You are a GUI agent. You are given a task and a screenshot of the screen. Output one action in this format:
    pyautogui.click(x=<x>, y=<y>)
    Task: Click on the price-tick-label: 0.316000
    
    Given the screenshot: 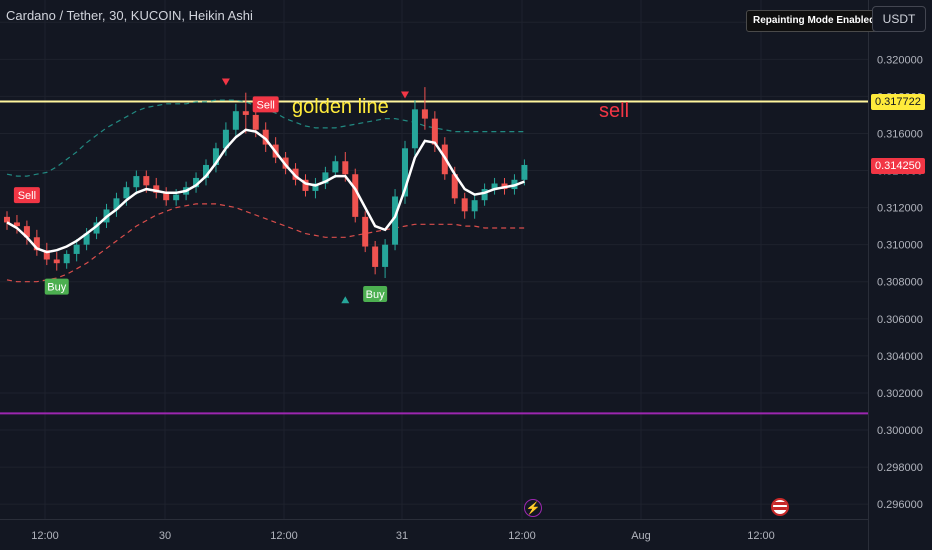 What is the action you would take?
    pyautogui.click(x=900, y=134)
    